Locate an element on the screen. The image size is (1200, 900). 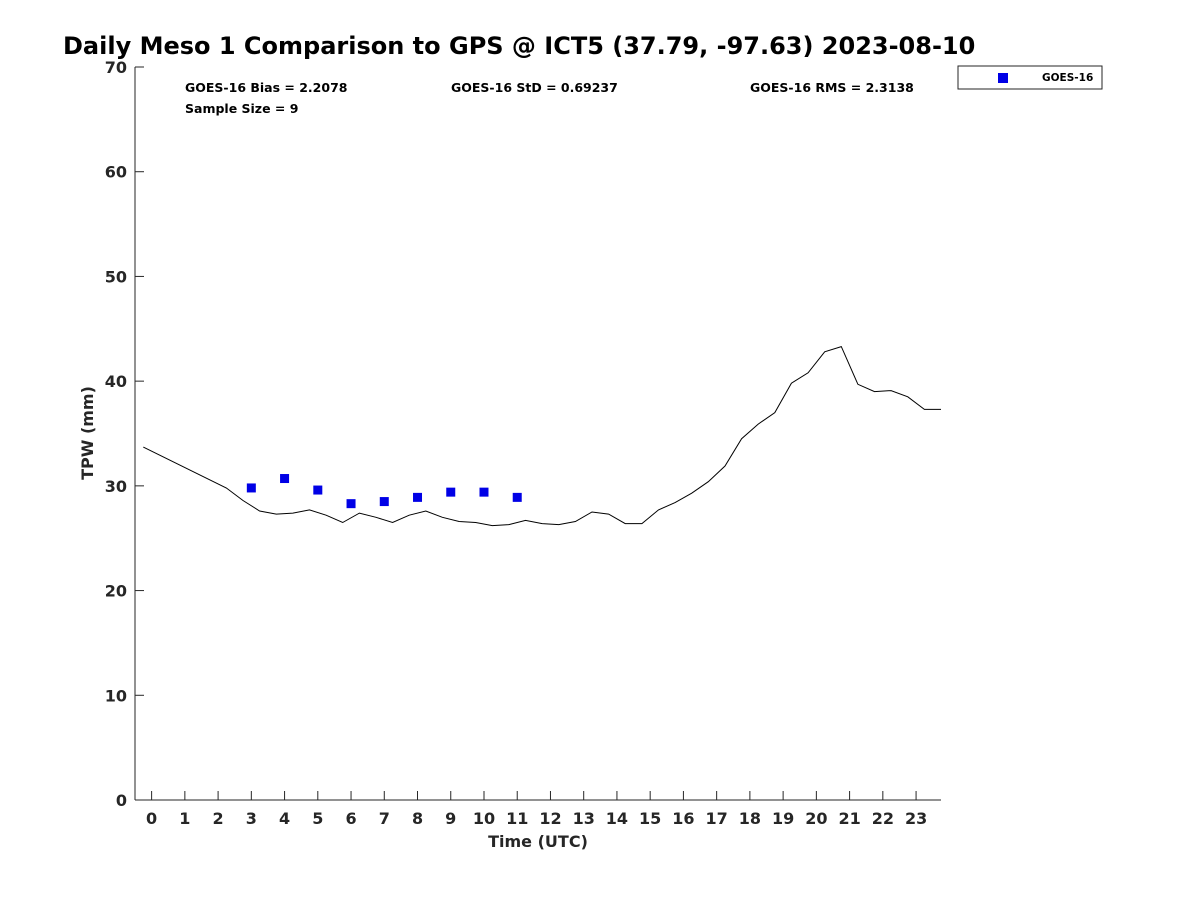
y-tick-label: 70 is located at coordinates (116, 67).